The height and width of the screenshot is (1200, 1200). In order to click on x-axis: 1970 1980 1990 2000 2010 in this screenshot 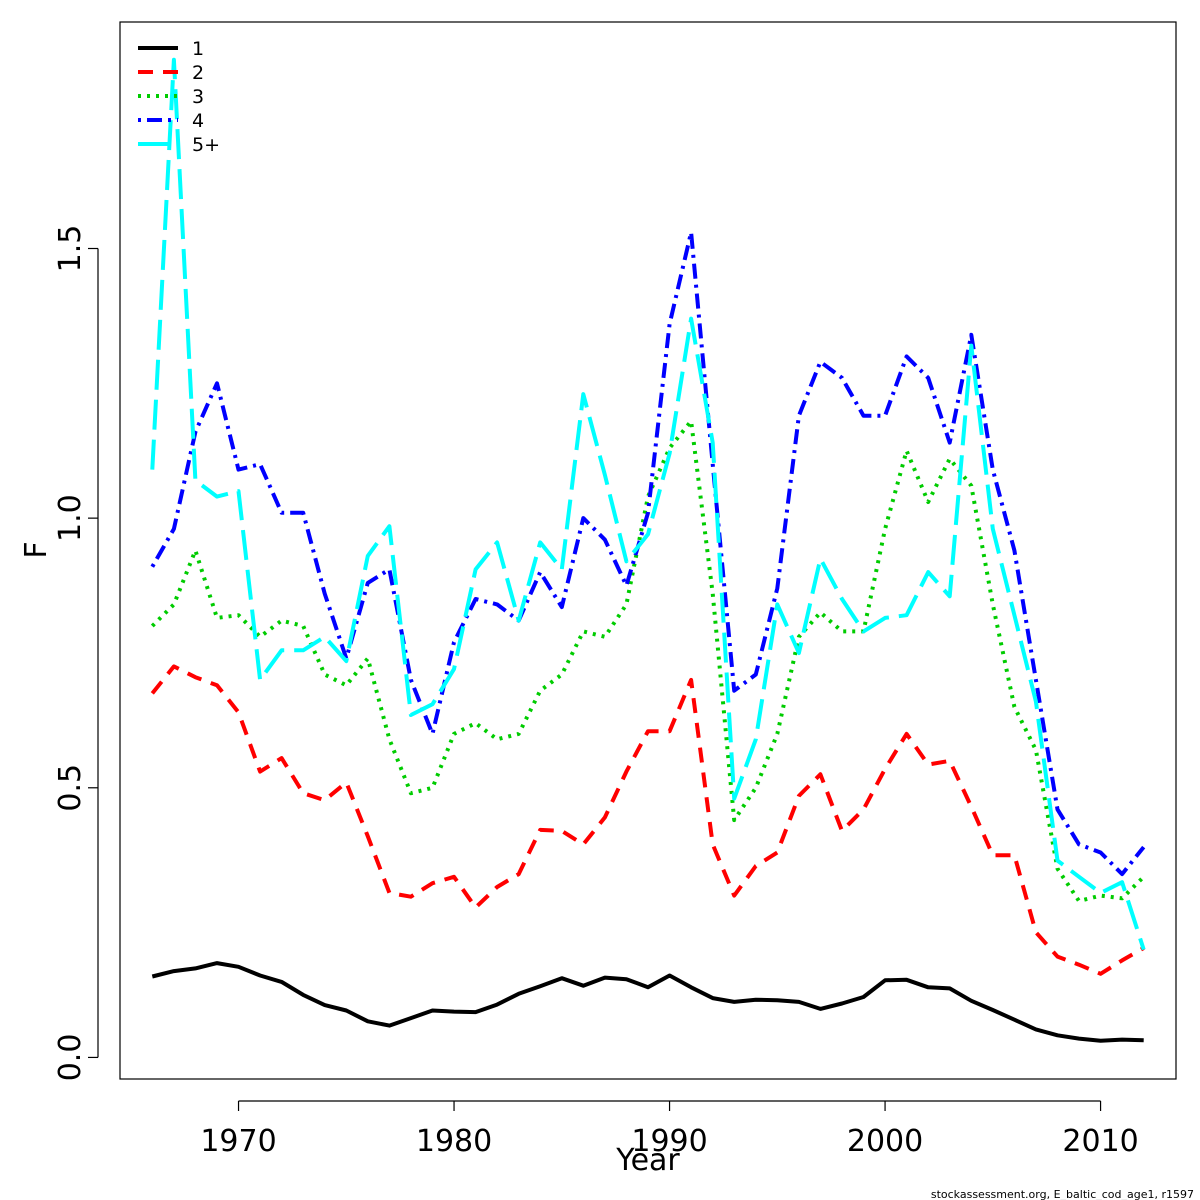, I will do `click(669, 1129)`.